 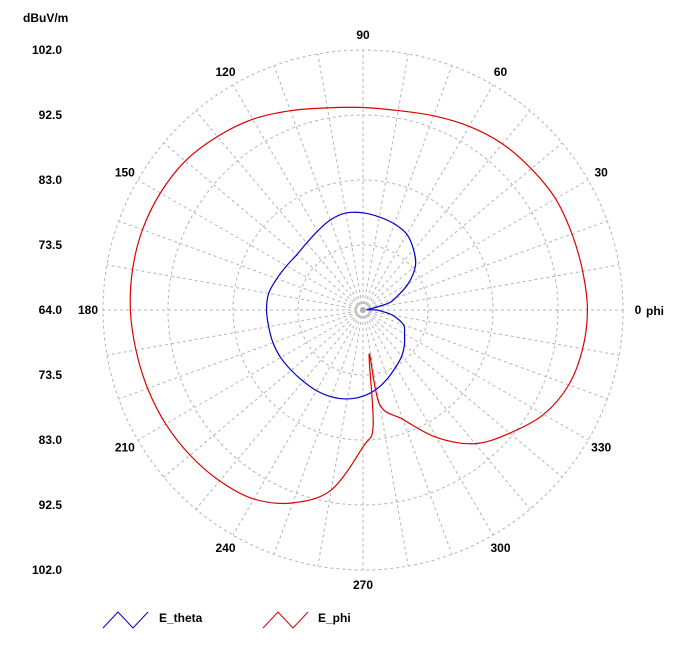 What do you see at coordinates (601, 173) in the screenshot?
I see `angle-label-30: 30` at bounding box center [601, 173].